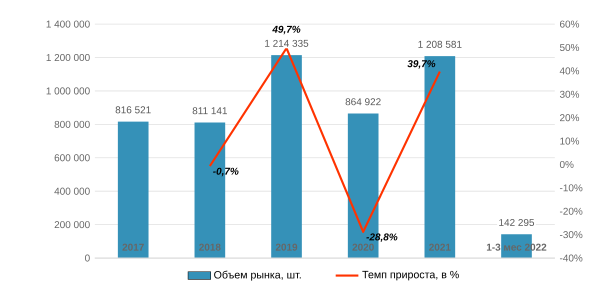  Describe the element at coordinates (363, 102) in the screenshot. I see `data-label: 864 922` at that location.